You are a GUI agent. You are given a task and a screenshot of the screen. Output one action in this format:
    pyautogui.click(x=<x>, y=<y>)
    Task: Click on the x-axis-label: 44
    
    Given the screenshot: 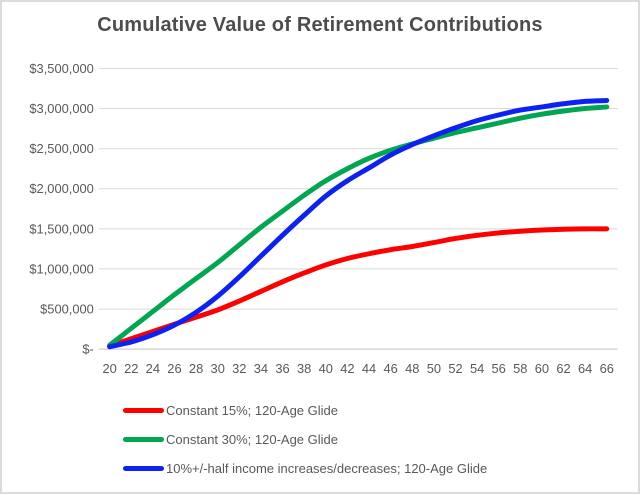 What is the action you would take?
    pyautogui.click(x=369, y=368)
    